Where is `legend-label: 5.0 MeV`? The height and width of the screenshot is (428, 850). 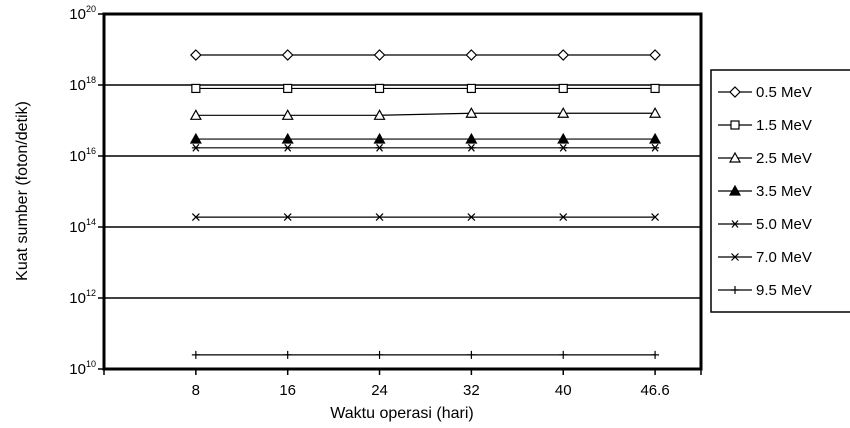 legend-label: 5.0 MeV is located at coordinates (784, 224).